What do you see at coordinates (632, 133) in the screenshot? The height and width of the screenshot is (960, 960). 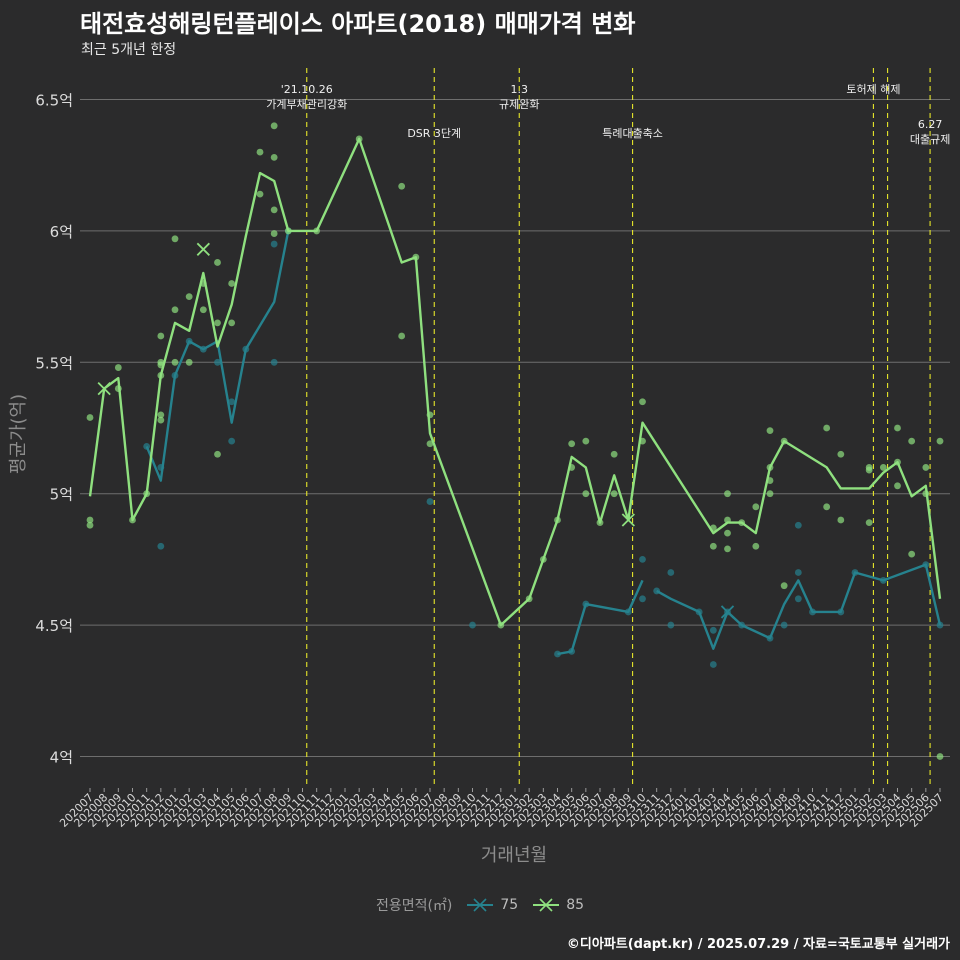 I see `policy-annotation: 특례대출축소` at bounding box center [632, 133].